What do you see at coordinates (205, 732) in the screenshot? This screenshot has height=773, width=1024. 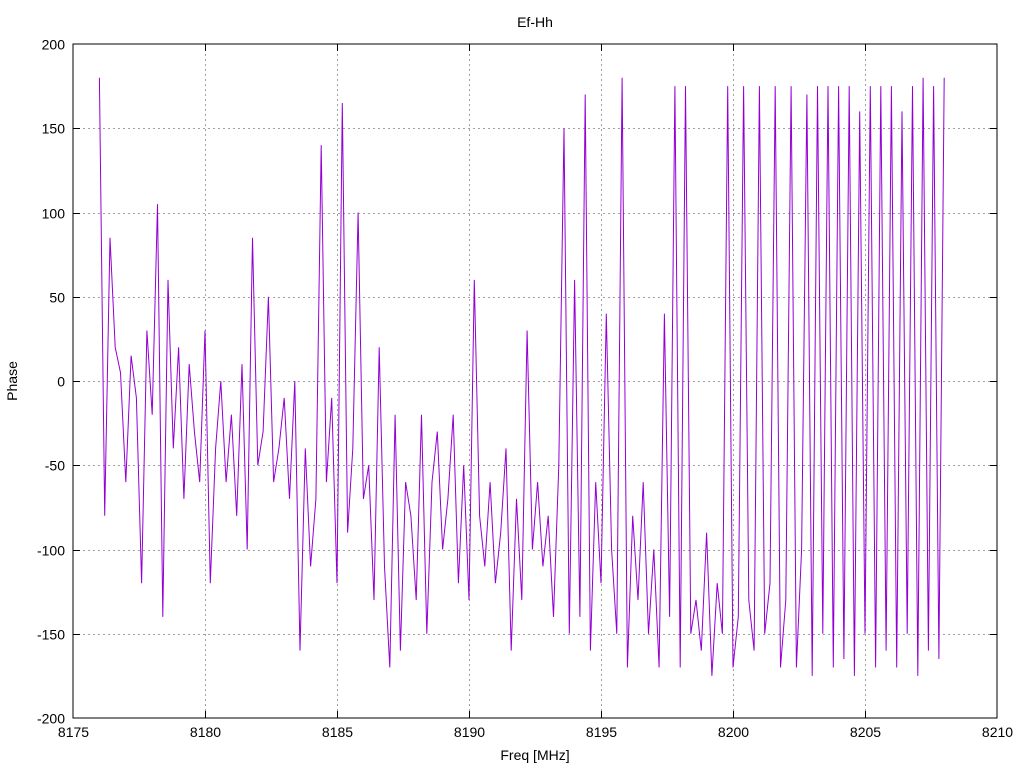 I see `x-tick-label: 8180` at bounding box center [205, 732].